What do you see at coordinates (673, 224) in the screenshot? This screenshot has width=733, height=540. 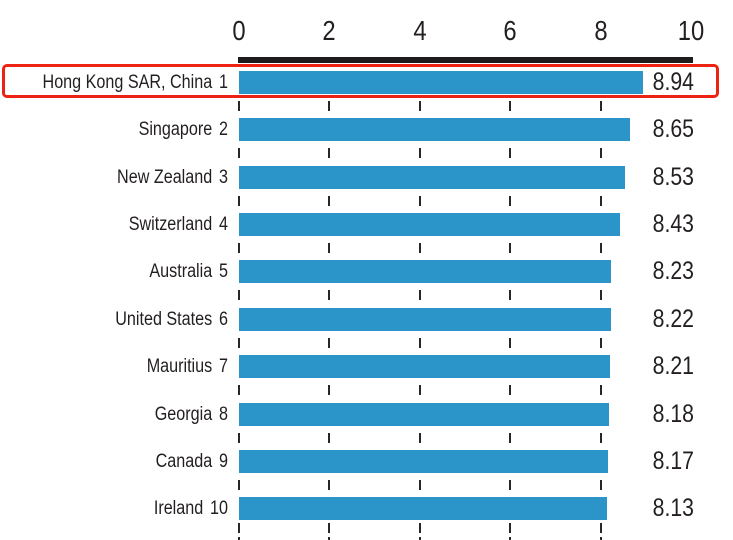 I see `value-label: 8.43` at bounding box center [673, 224].